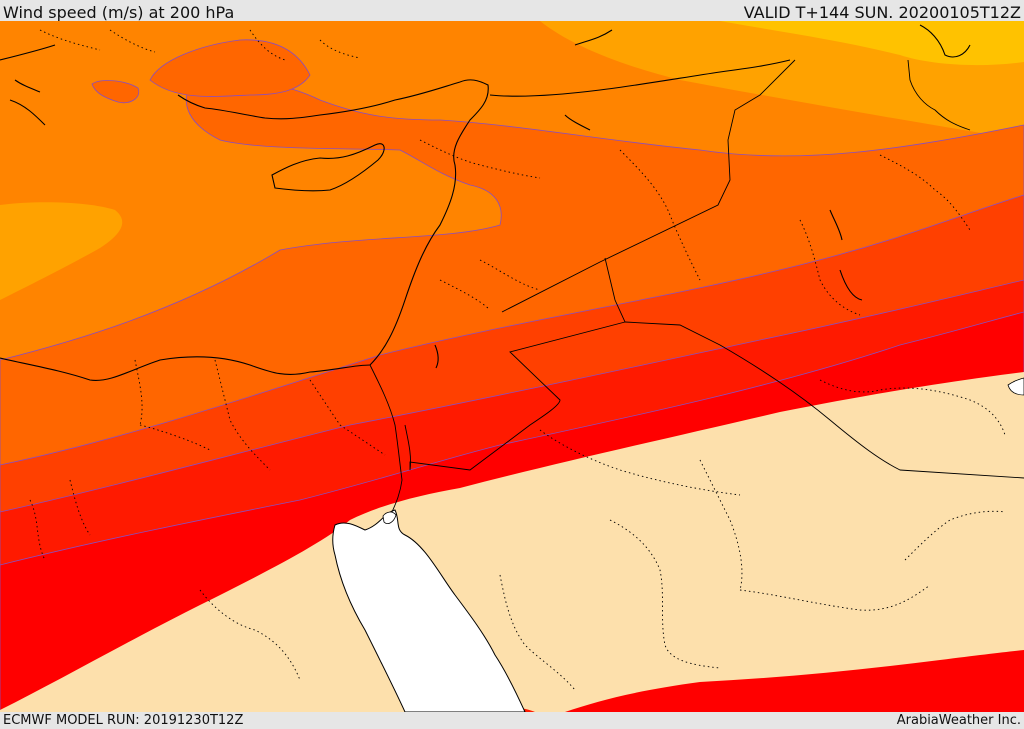 This screenshot has width=1024, height=729. What do you see at coordinates (61, 251) in the screenshot?
I see `band-light-orange-blob` at bounding box center [61, 251].